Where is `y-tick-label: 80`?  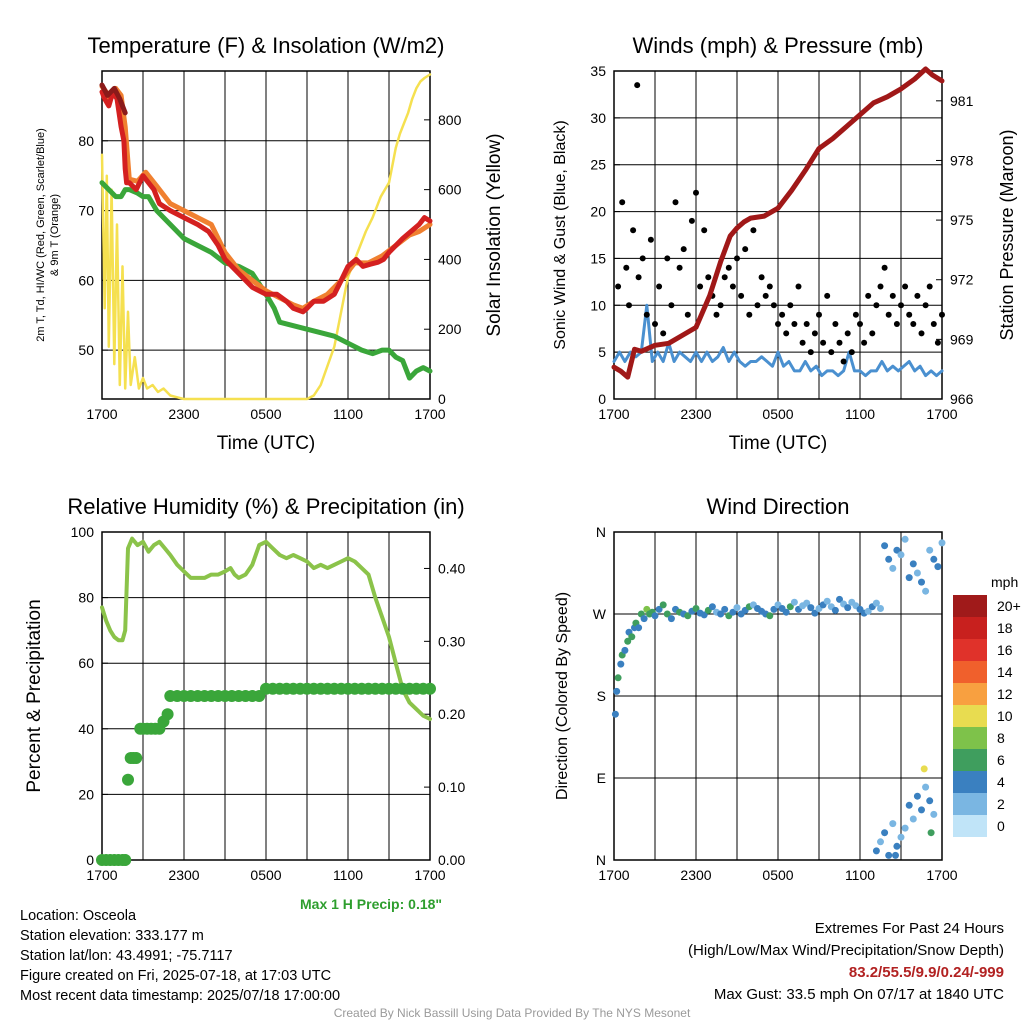 y-tick-label: 80 is located at coordinates (86, 598).